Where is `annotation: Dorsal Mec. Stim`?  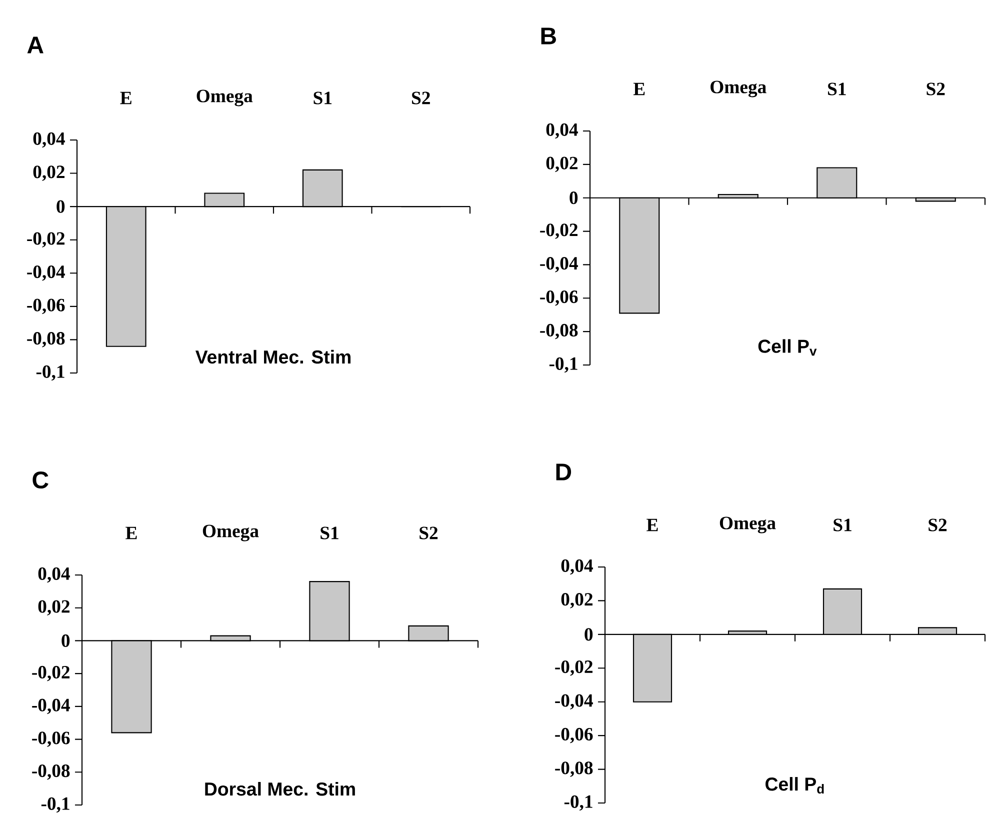 annotation: Dorsal Mec. Stim is located at coordinates (280, 789).